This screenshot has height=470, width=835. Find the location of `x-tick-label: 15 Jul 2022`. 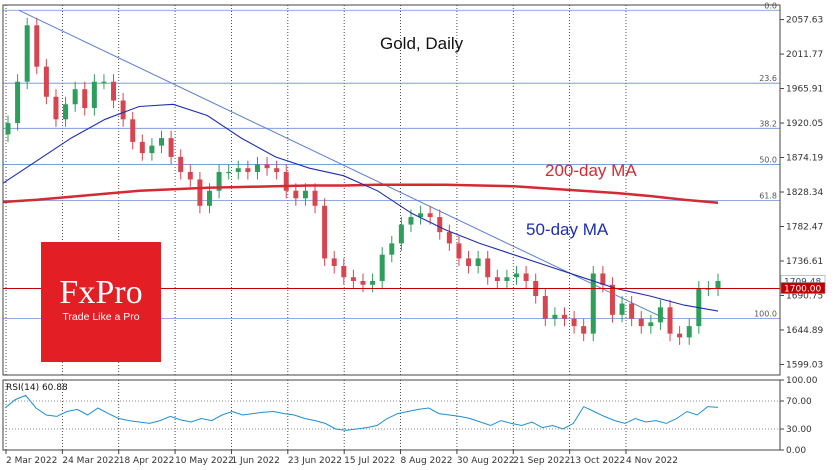

x-tick-label: 15 Jul 2022 is located at coordinates (369, 461).